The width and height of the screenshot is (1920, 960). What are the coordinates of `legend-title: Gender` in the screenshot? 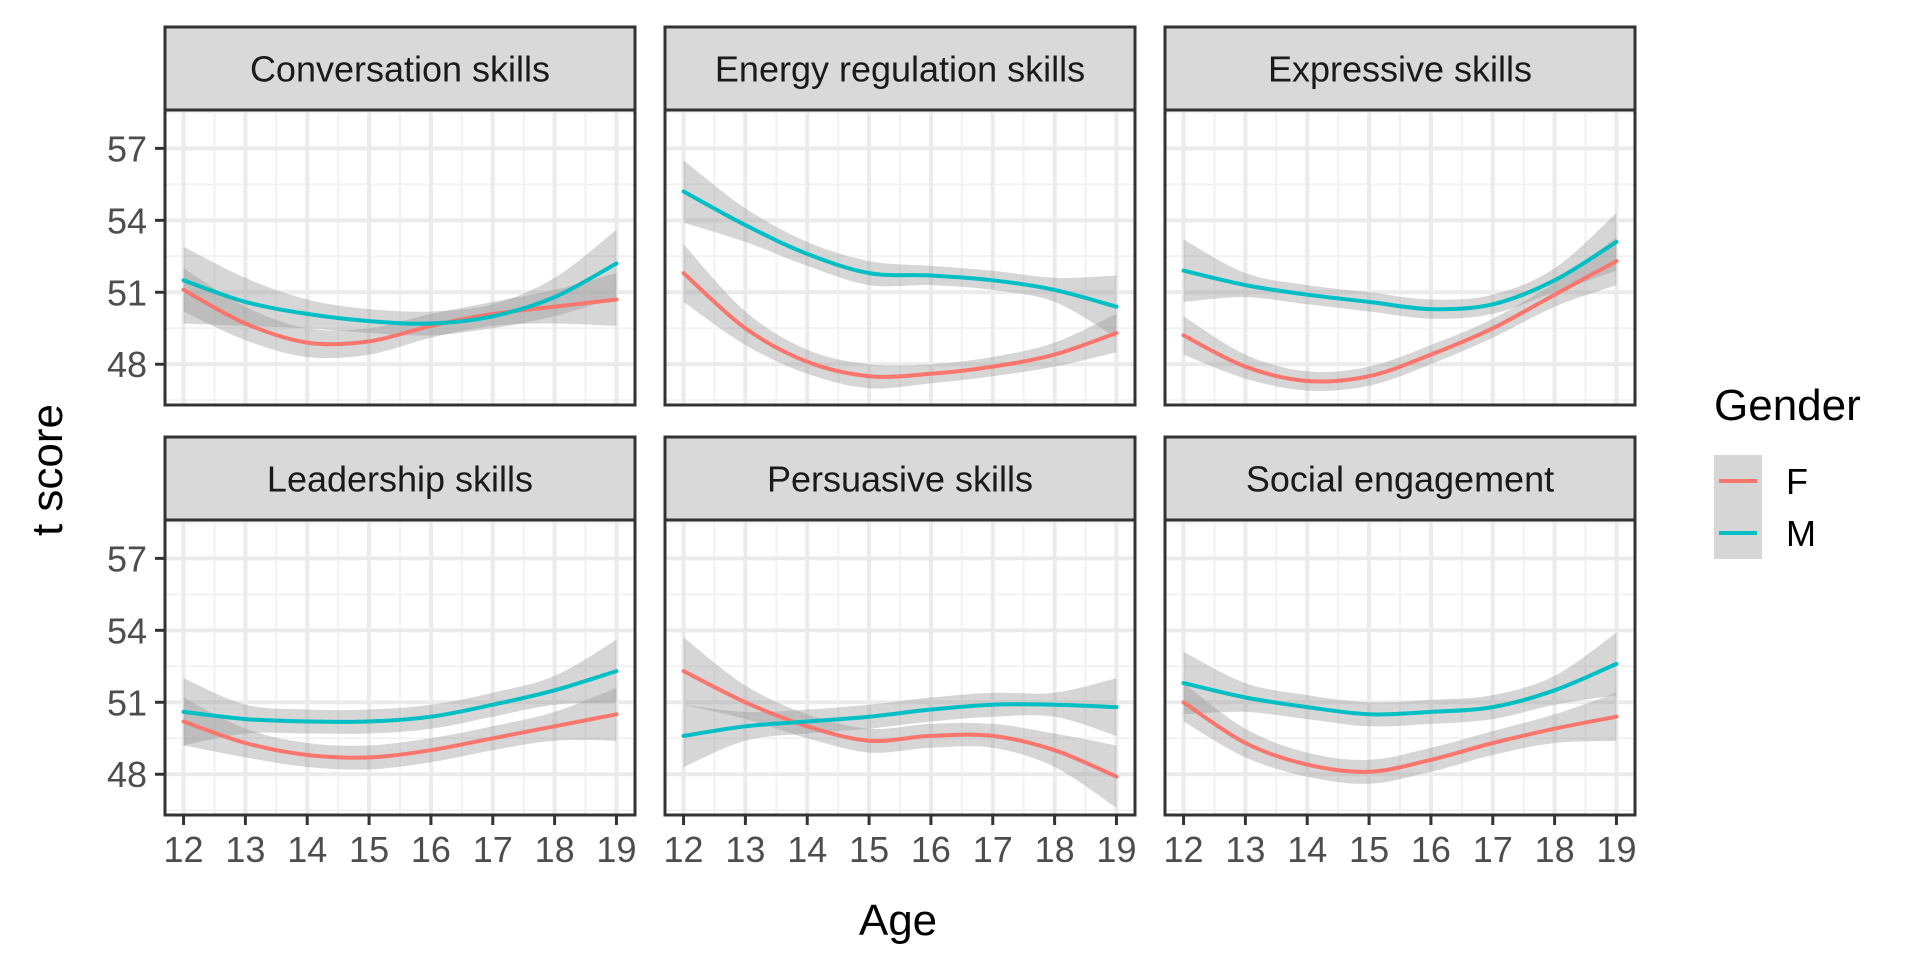 It's located at (1787, 405).